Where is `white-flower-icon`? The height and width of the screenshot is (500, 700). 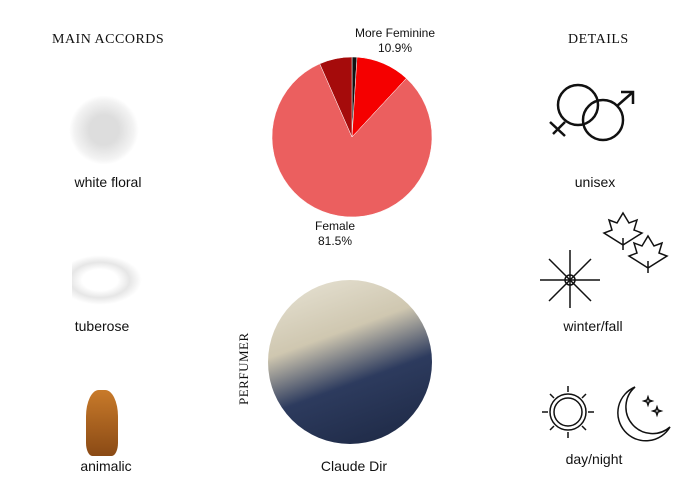
white-flower-icon is located at coordinates (104, 130).